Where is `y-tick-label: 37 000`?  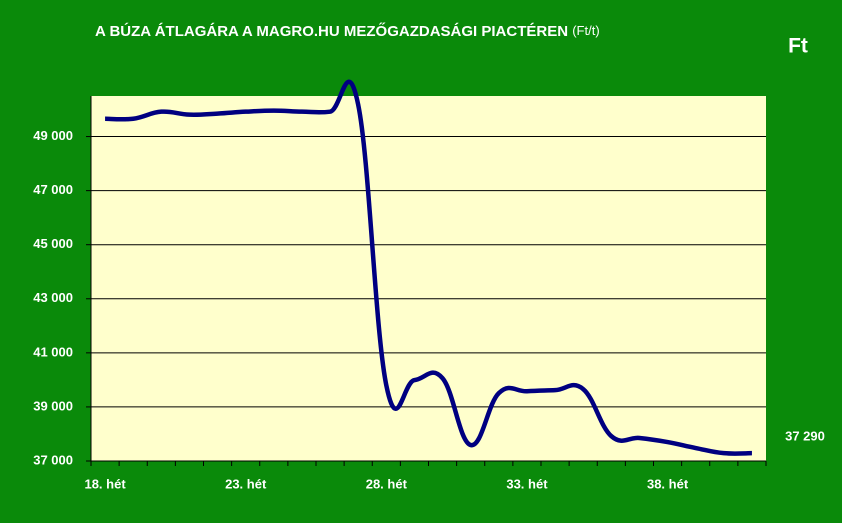 y-tick-label: 37 000 is located at coordinates (53, 459).